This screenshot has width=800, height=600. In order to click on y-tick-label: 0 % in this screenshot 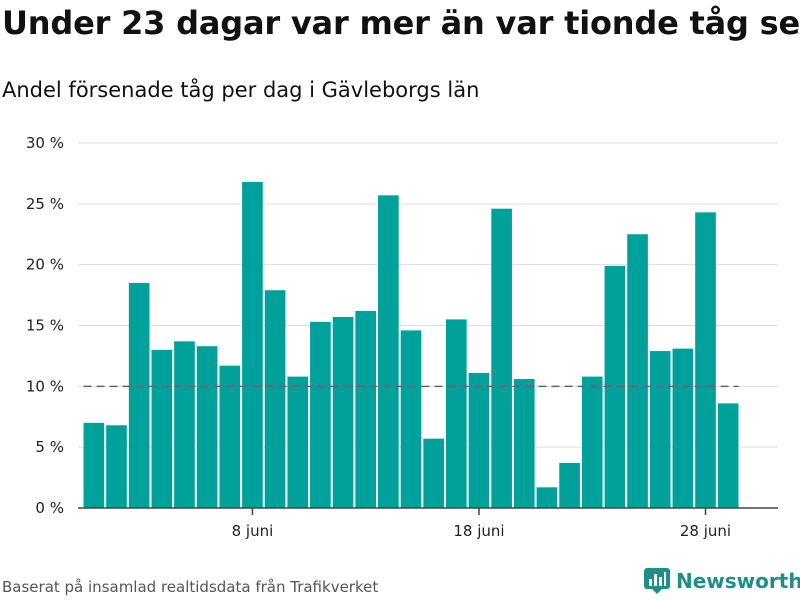, I will do `click(49, 508)`.